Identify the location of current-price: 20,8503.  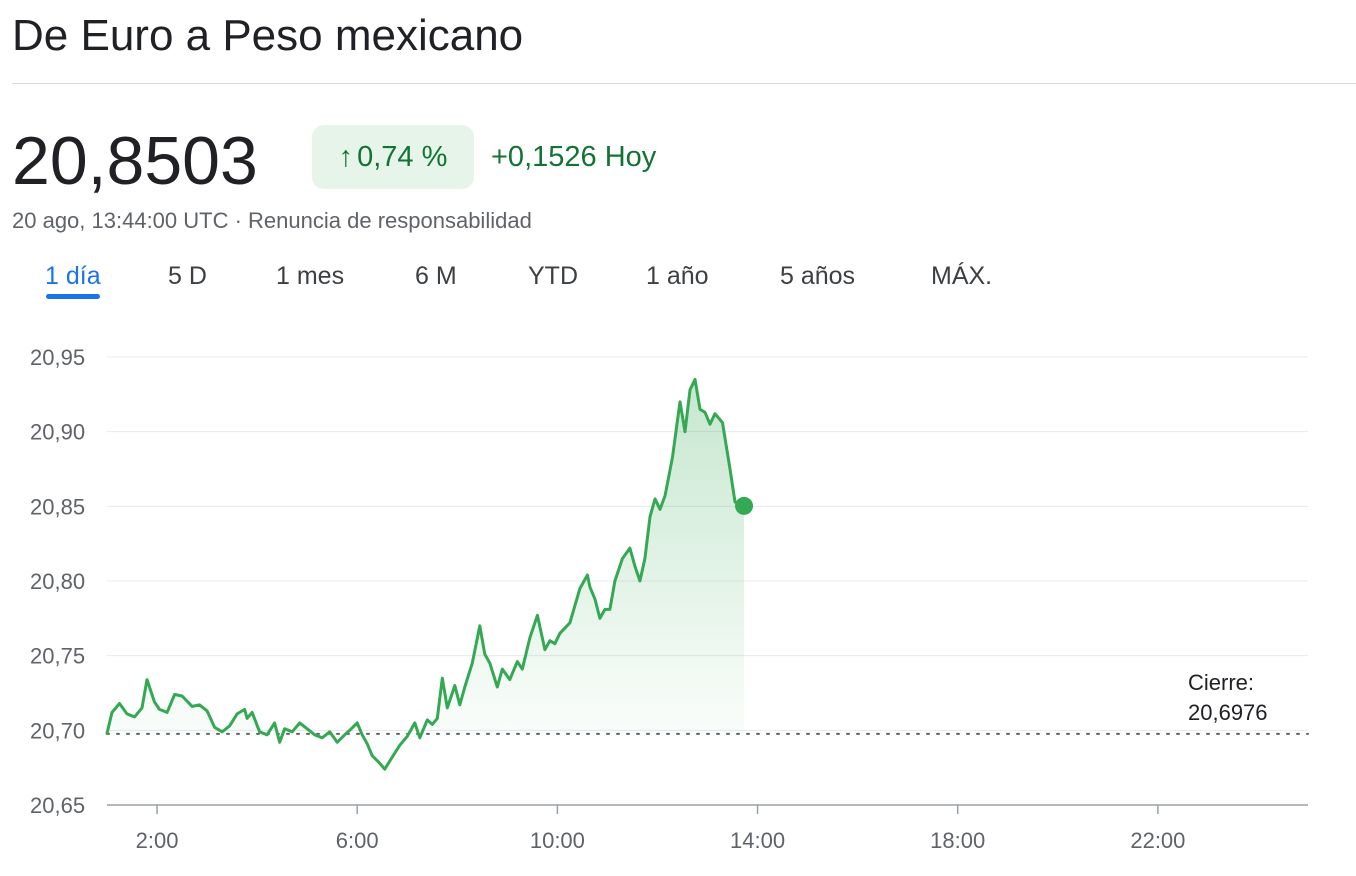
(135, 161).